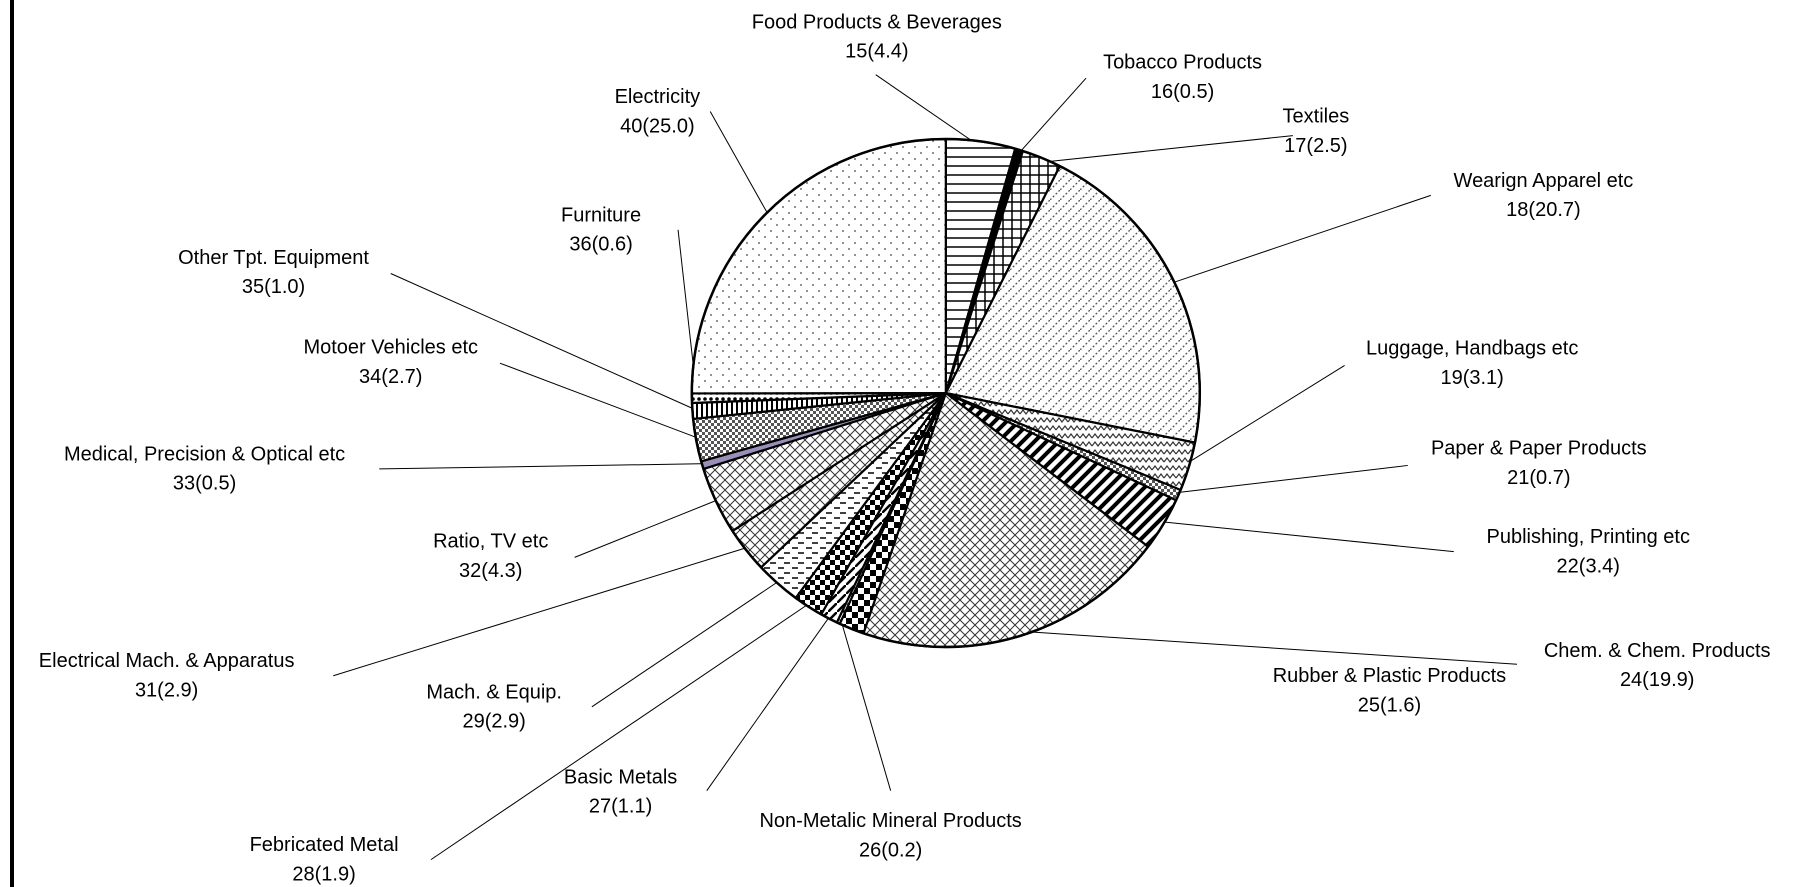  Describe the element at coordinates (657, 126) in the screenshot. I see `slice-value-label: 40(25.0)` at that location.